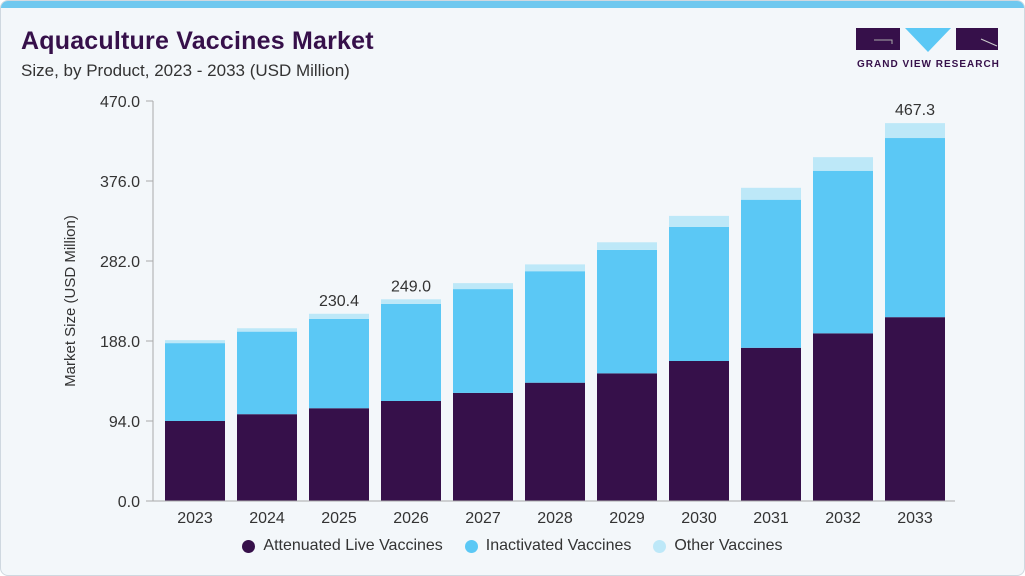 The height and width of the screenshot is (576, 1025). I want to click on y-axis-label: Market Size (USD Million), so click(70, 301).